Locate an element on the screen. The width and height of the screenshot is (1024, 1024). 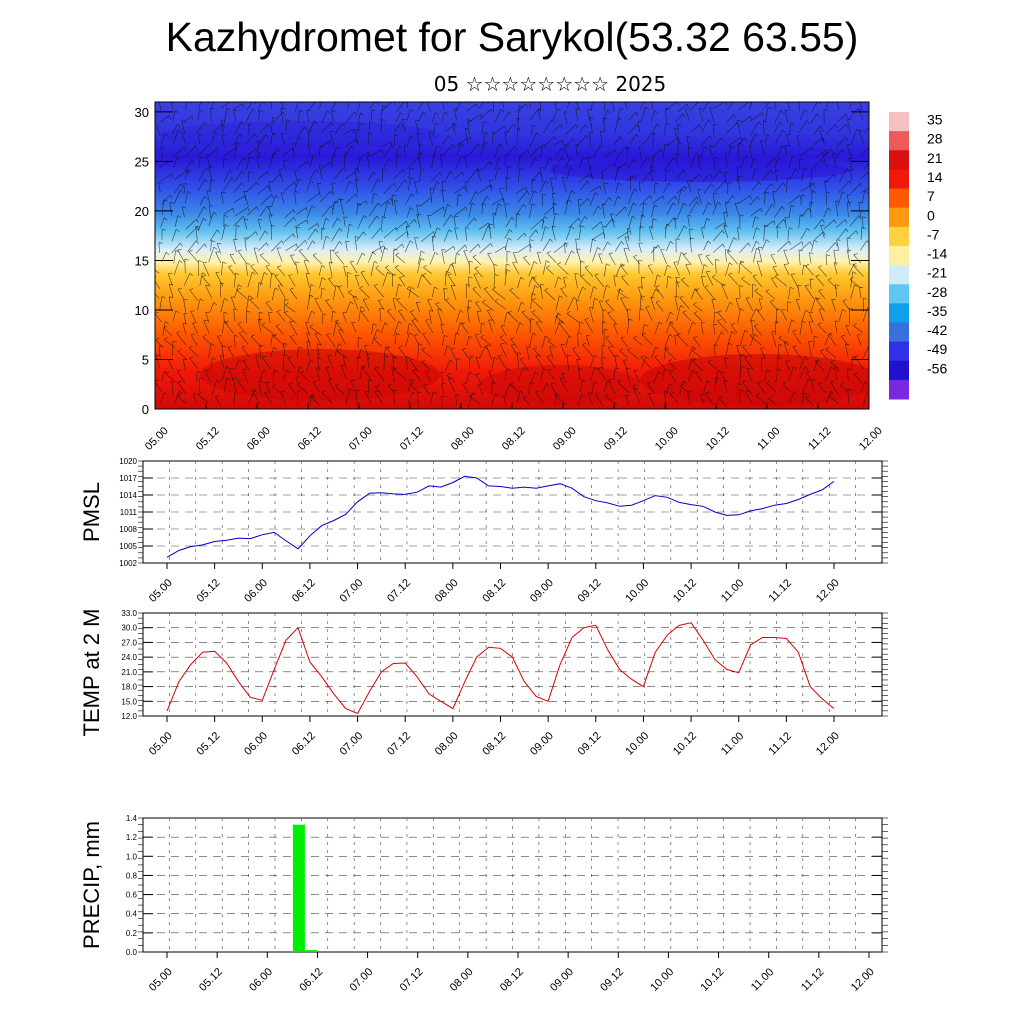
colorbar-swatch is located at coordinates (899, 255).